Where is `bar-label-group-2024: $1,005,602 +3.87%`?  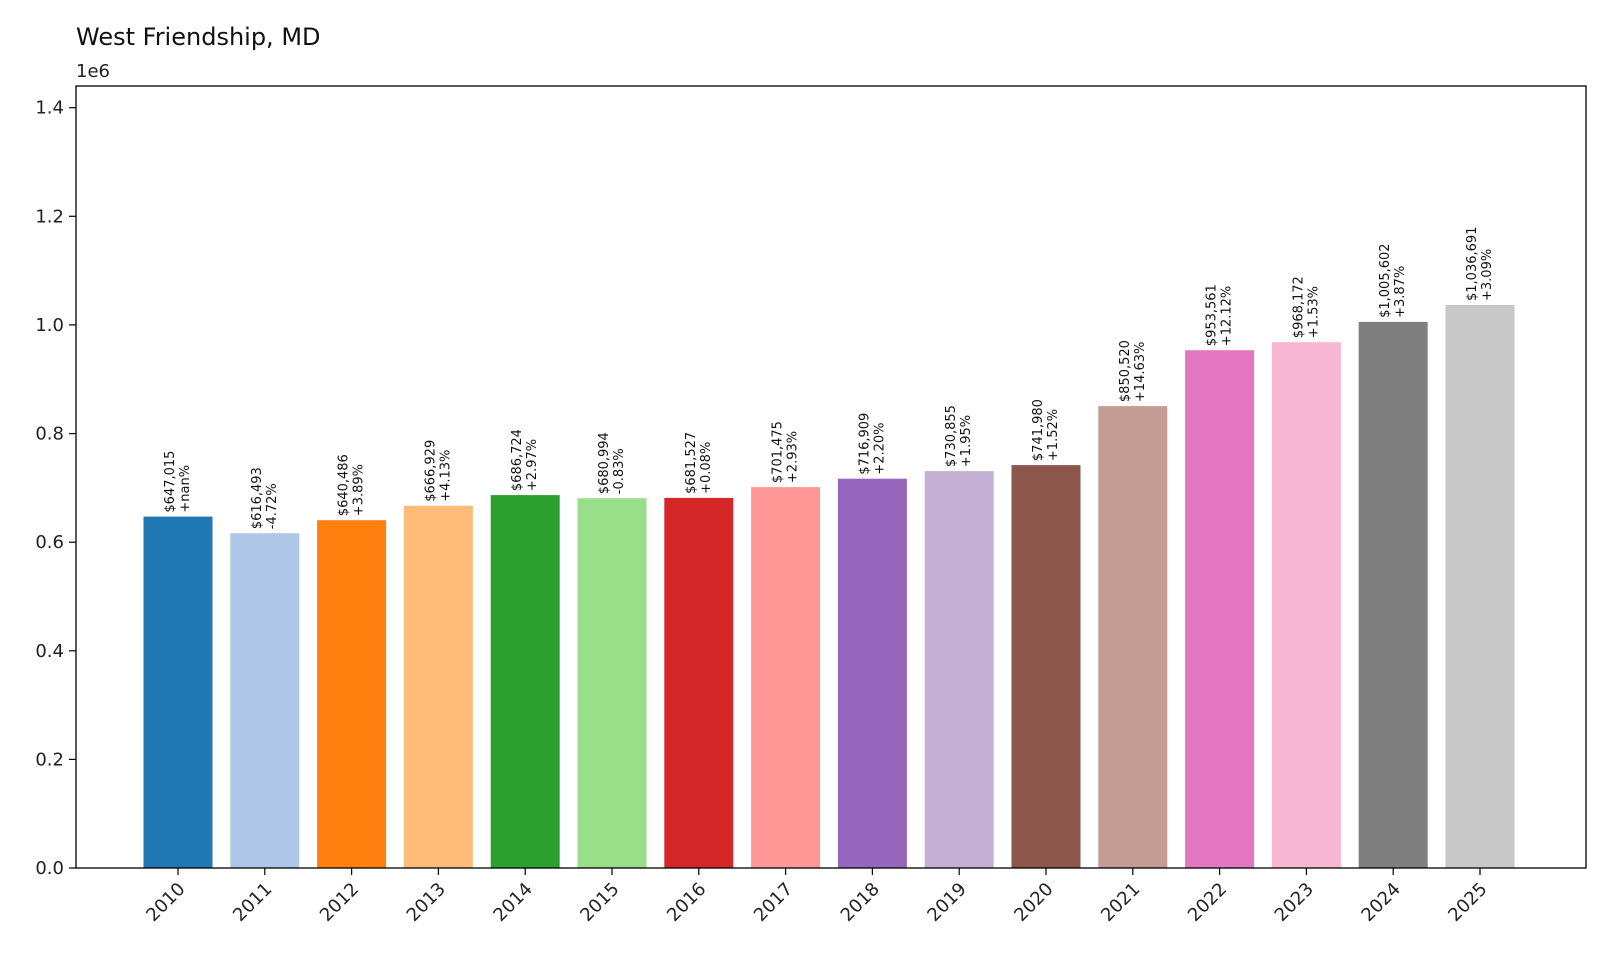 bar-label-group-2024: $1,005,602 +3.87% is located at coordinates (1393, 280).